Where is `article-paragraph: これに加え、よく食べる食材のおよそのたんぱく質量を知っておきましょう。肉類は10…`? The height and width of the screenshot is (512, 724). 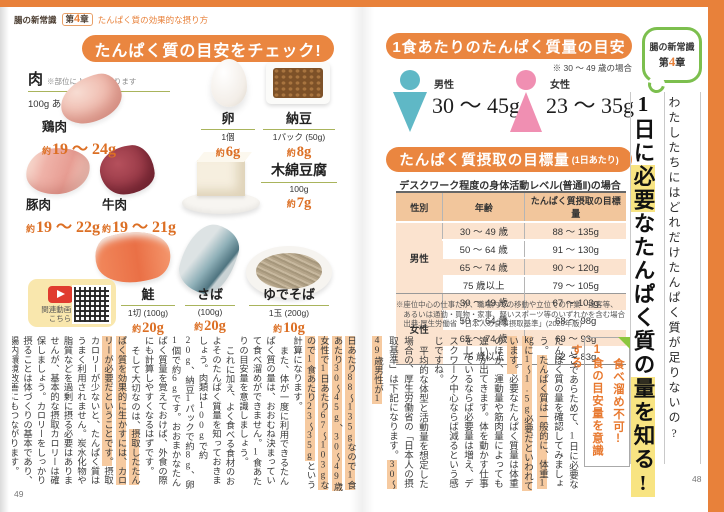 article-paragraph: これに加え、よく食べる食材のおよそのたんぱく質量を知っておきましょう。肉類は10… is located at coordinates (187, 414).